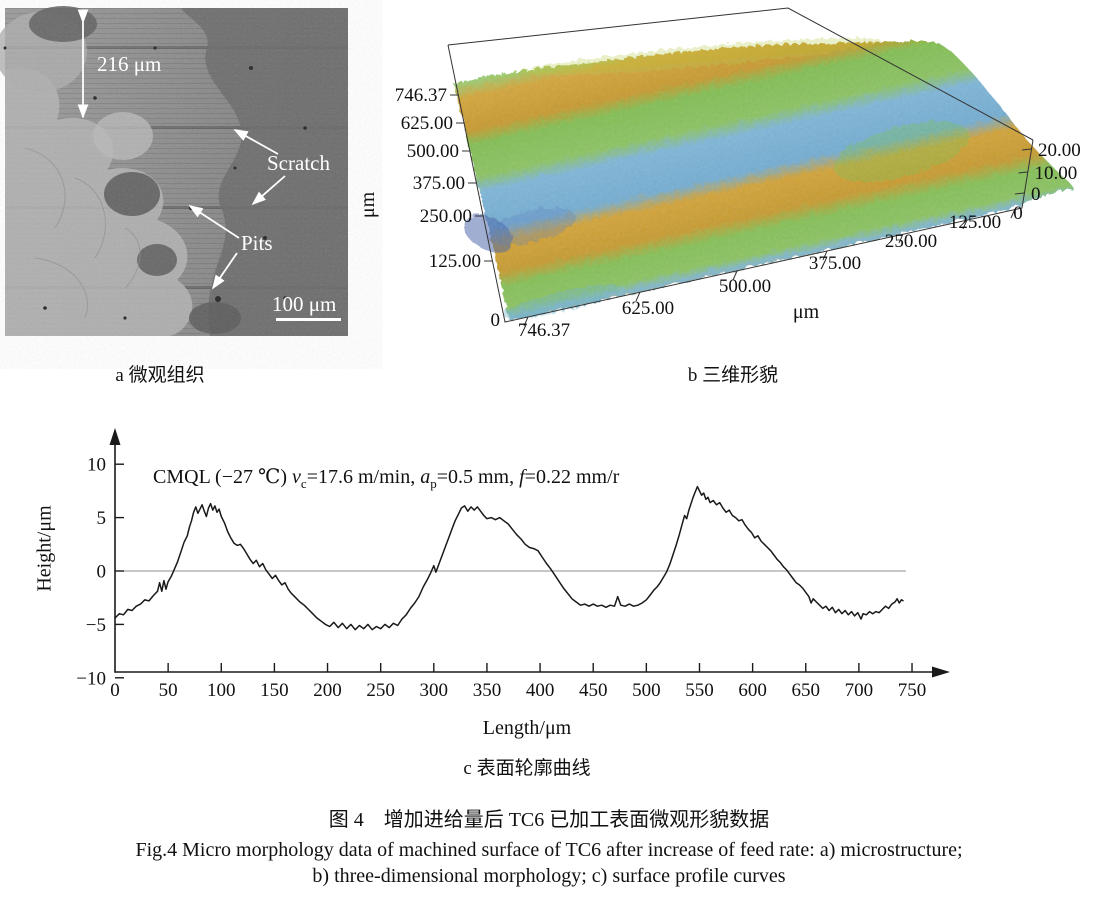  Describe the element at coordinates (859, 690) in the screenshot. I see `x-tick-label: 700` at that location.